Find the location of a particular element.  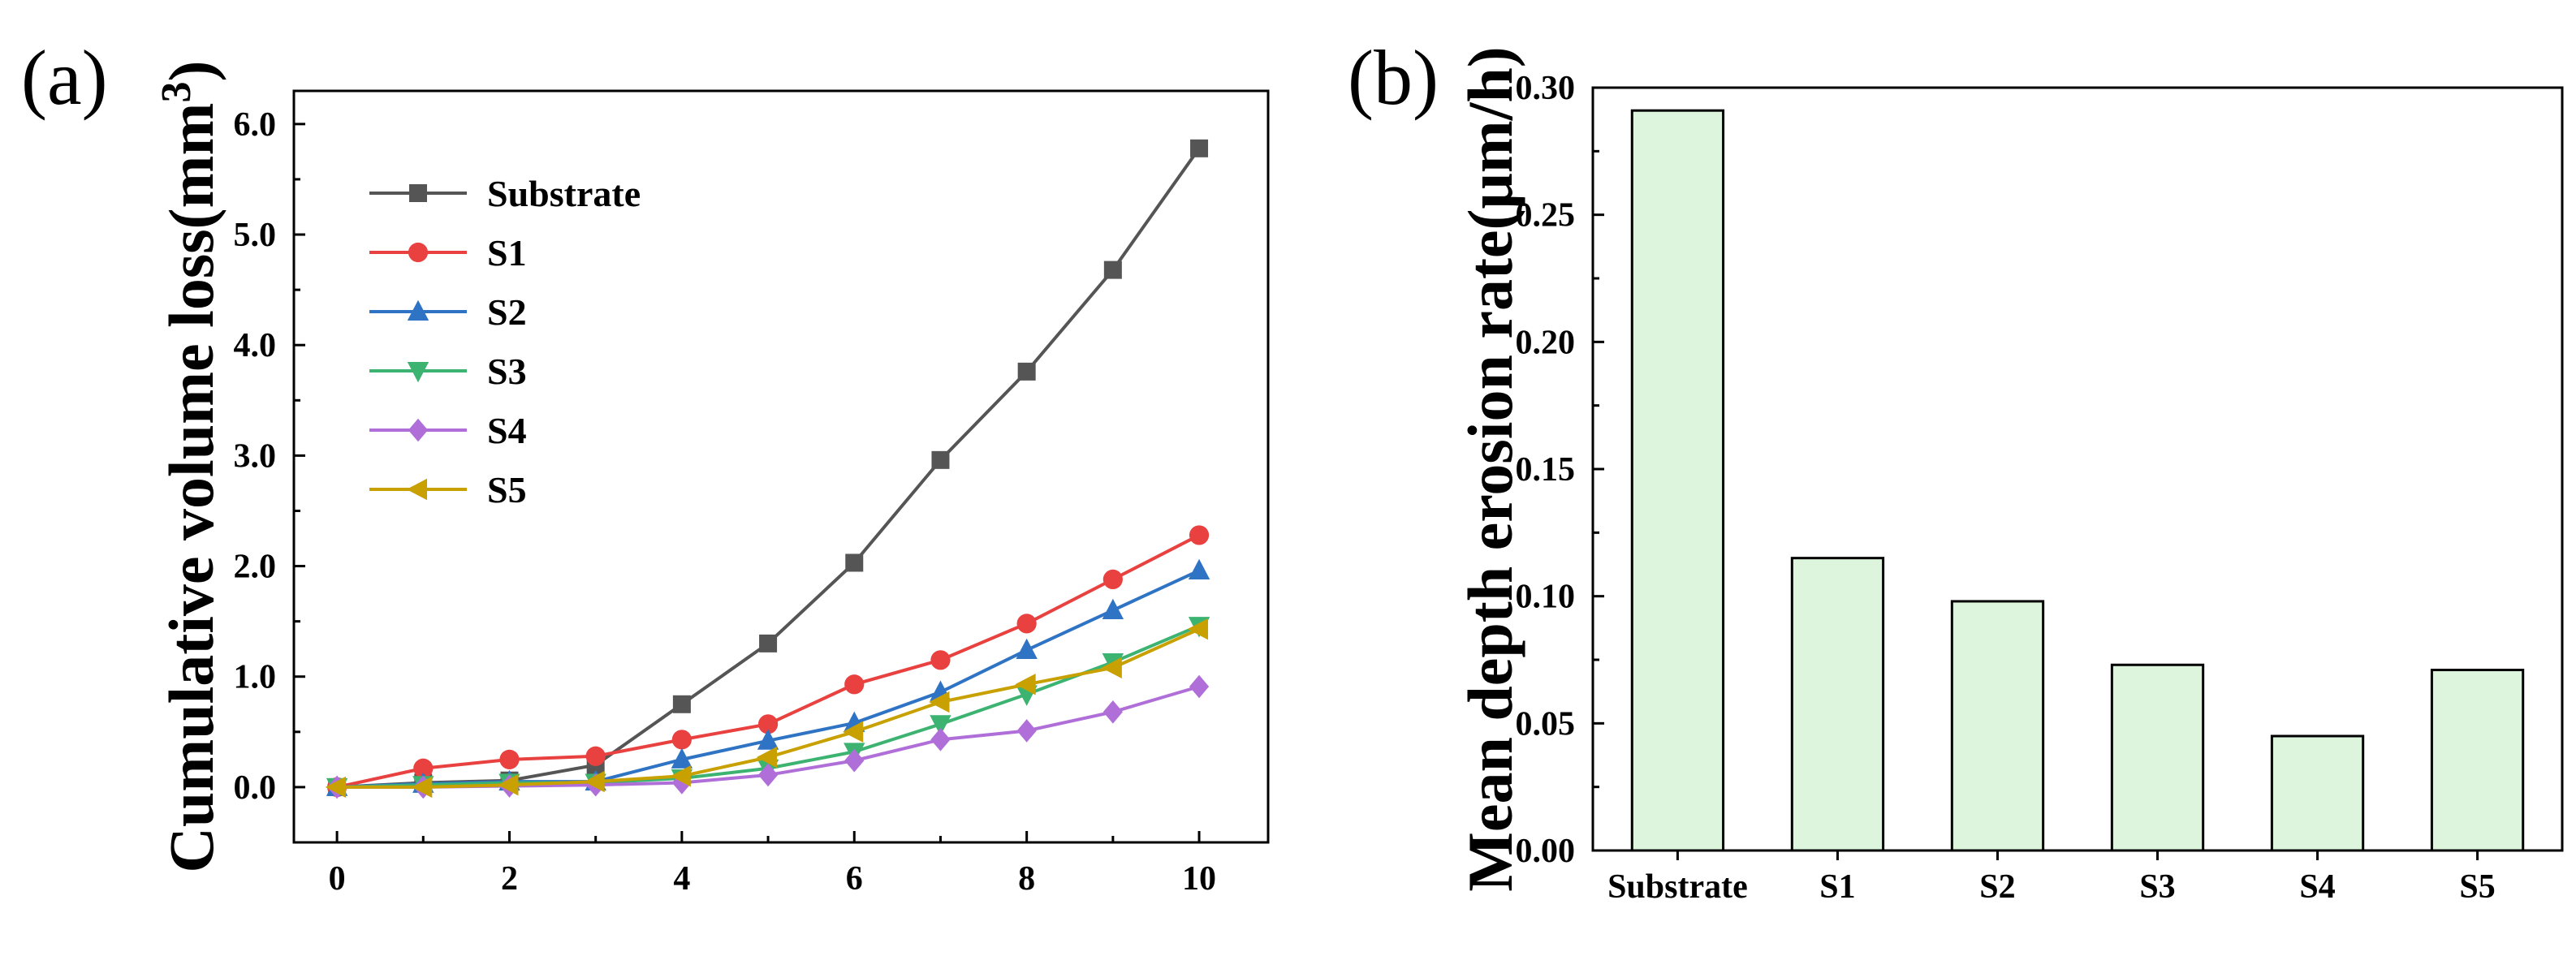

bar-s1 is located at coordinates (1837, 704).